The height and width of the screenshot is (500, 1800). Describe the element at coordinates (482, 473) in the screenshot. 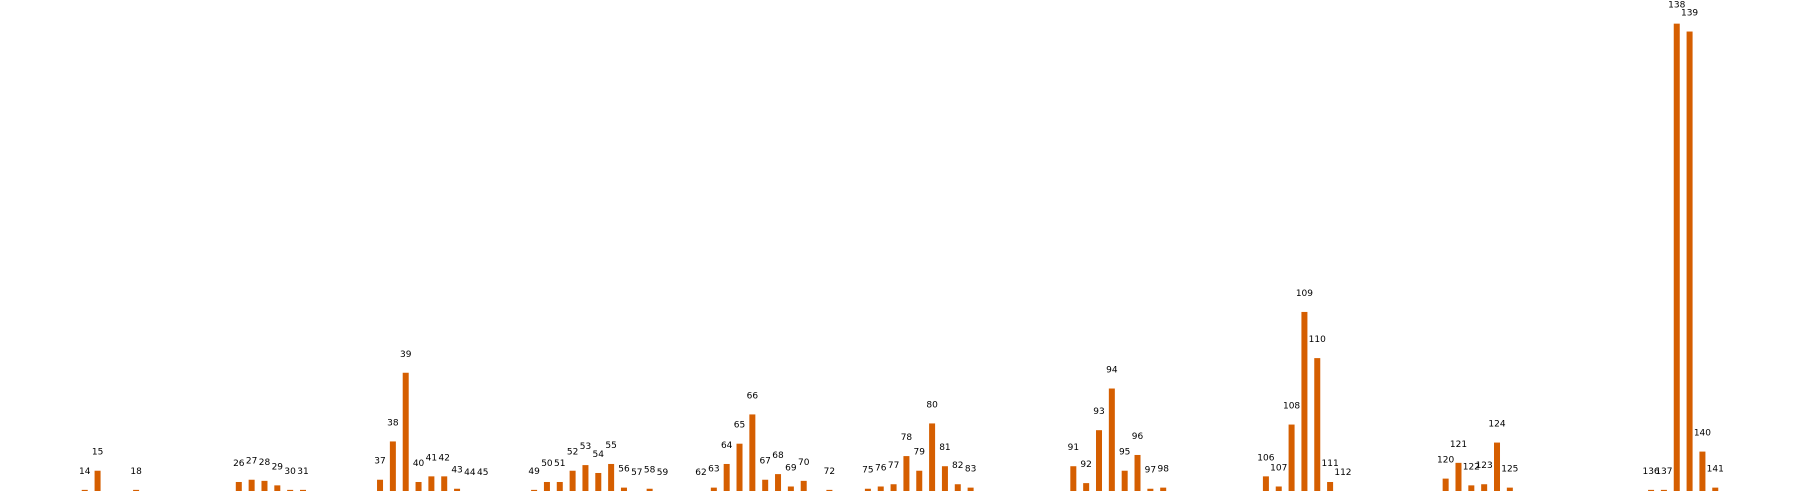

I see `bar-label: 45` at that location.